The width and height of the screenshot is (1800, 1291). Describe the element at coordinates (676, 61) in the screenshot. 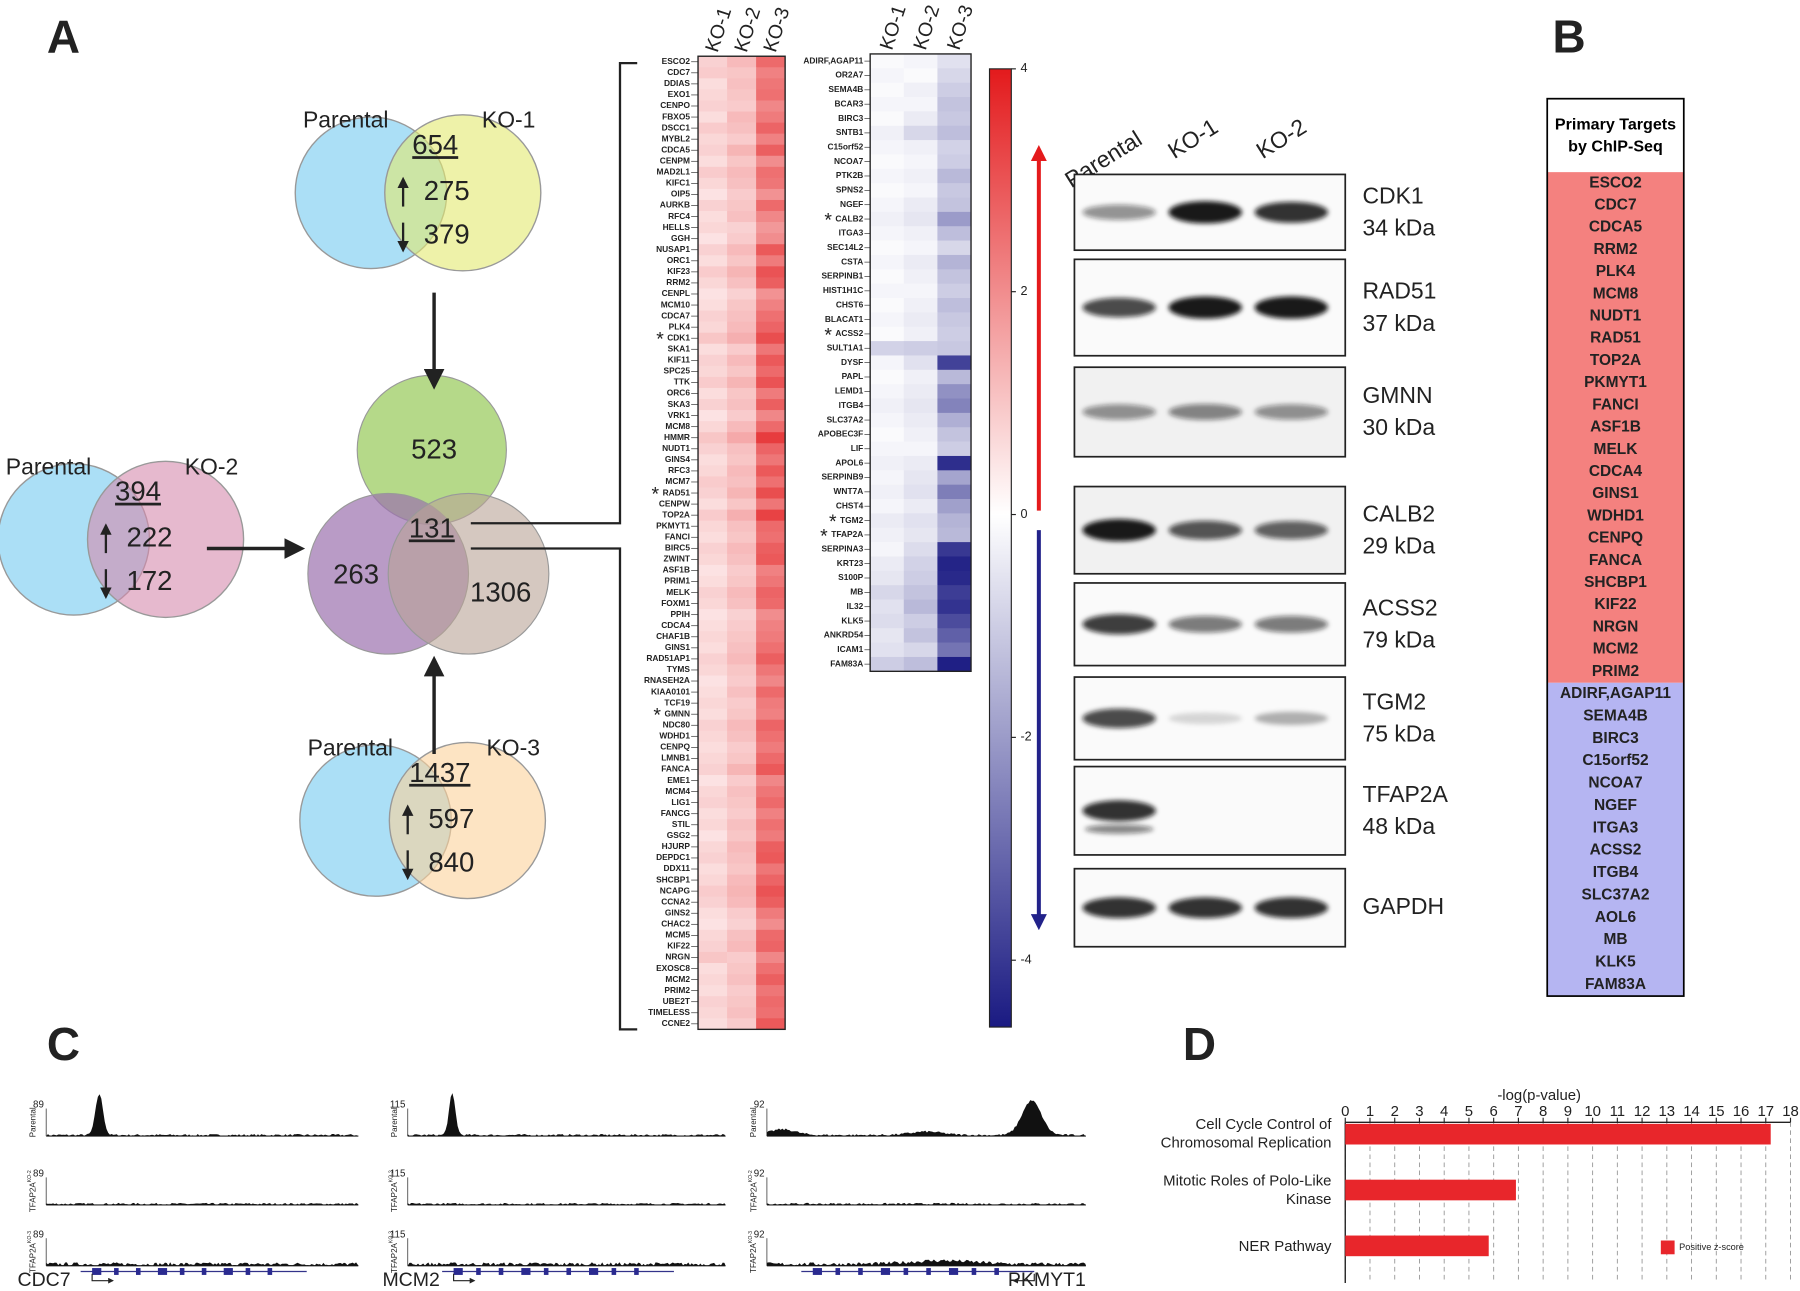

I see `gene-label: ESCO2` at that location.